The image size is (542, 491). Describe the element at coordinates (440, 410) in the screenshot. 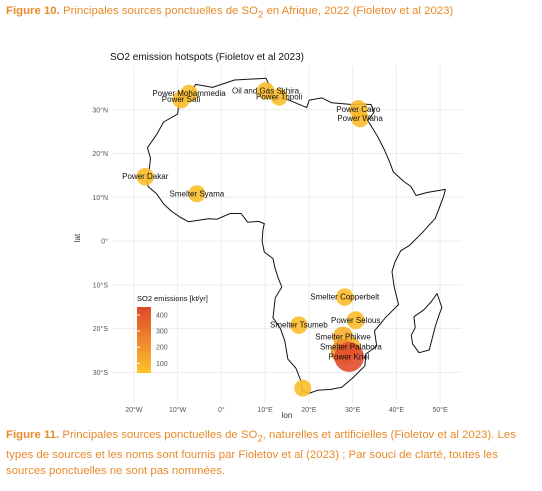

I see `x-tick-label: 50°E` at that location.